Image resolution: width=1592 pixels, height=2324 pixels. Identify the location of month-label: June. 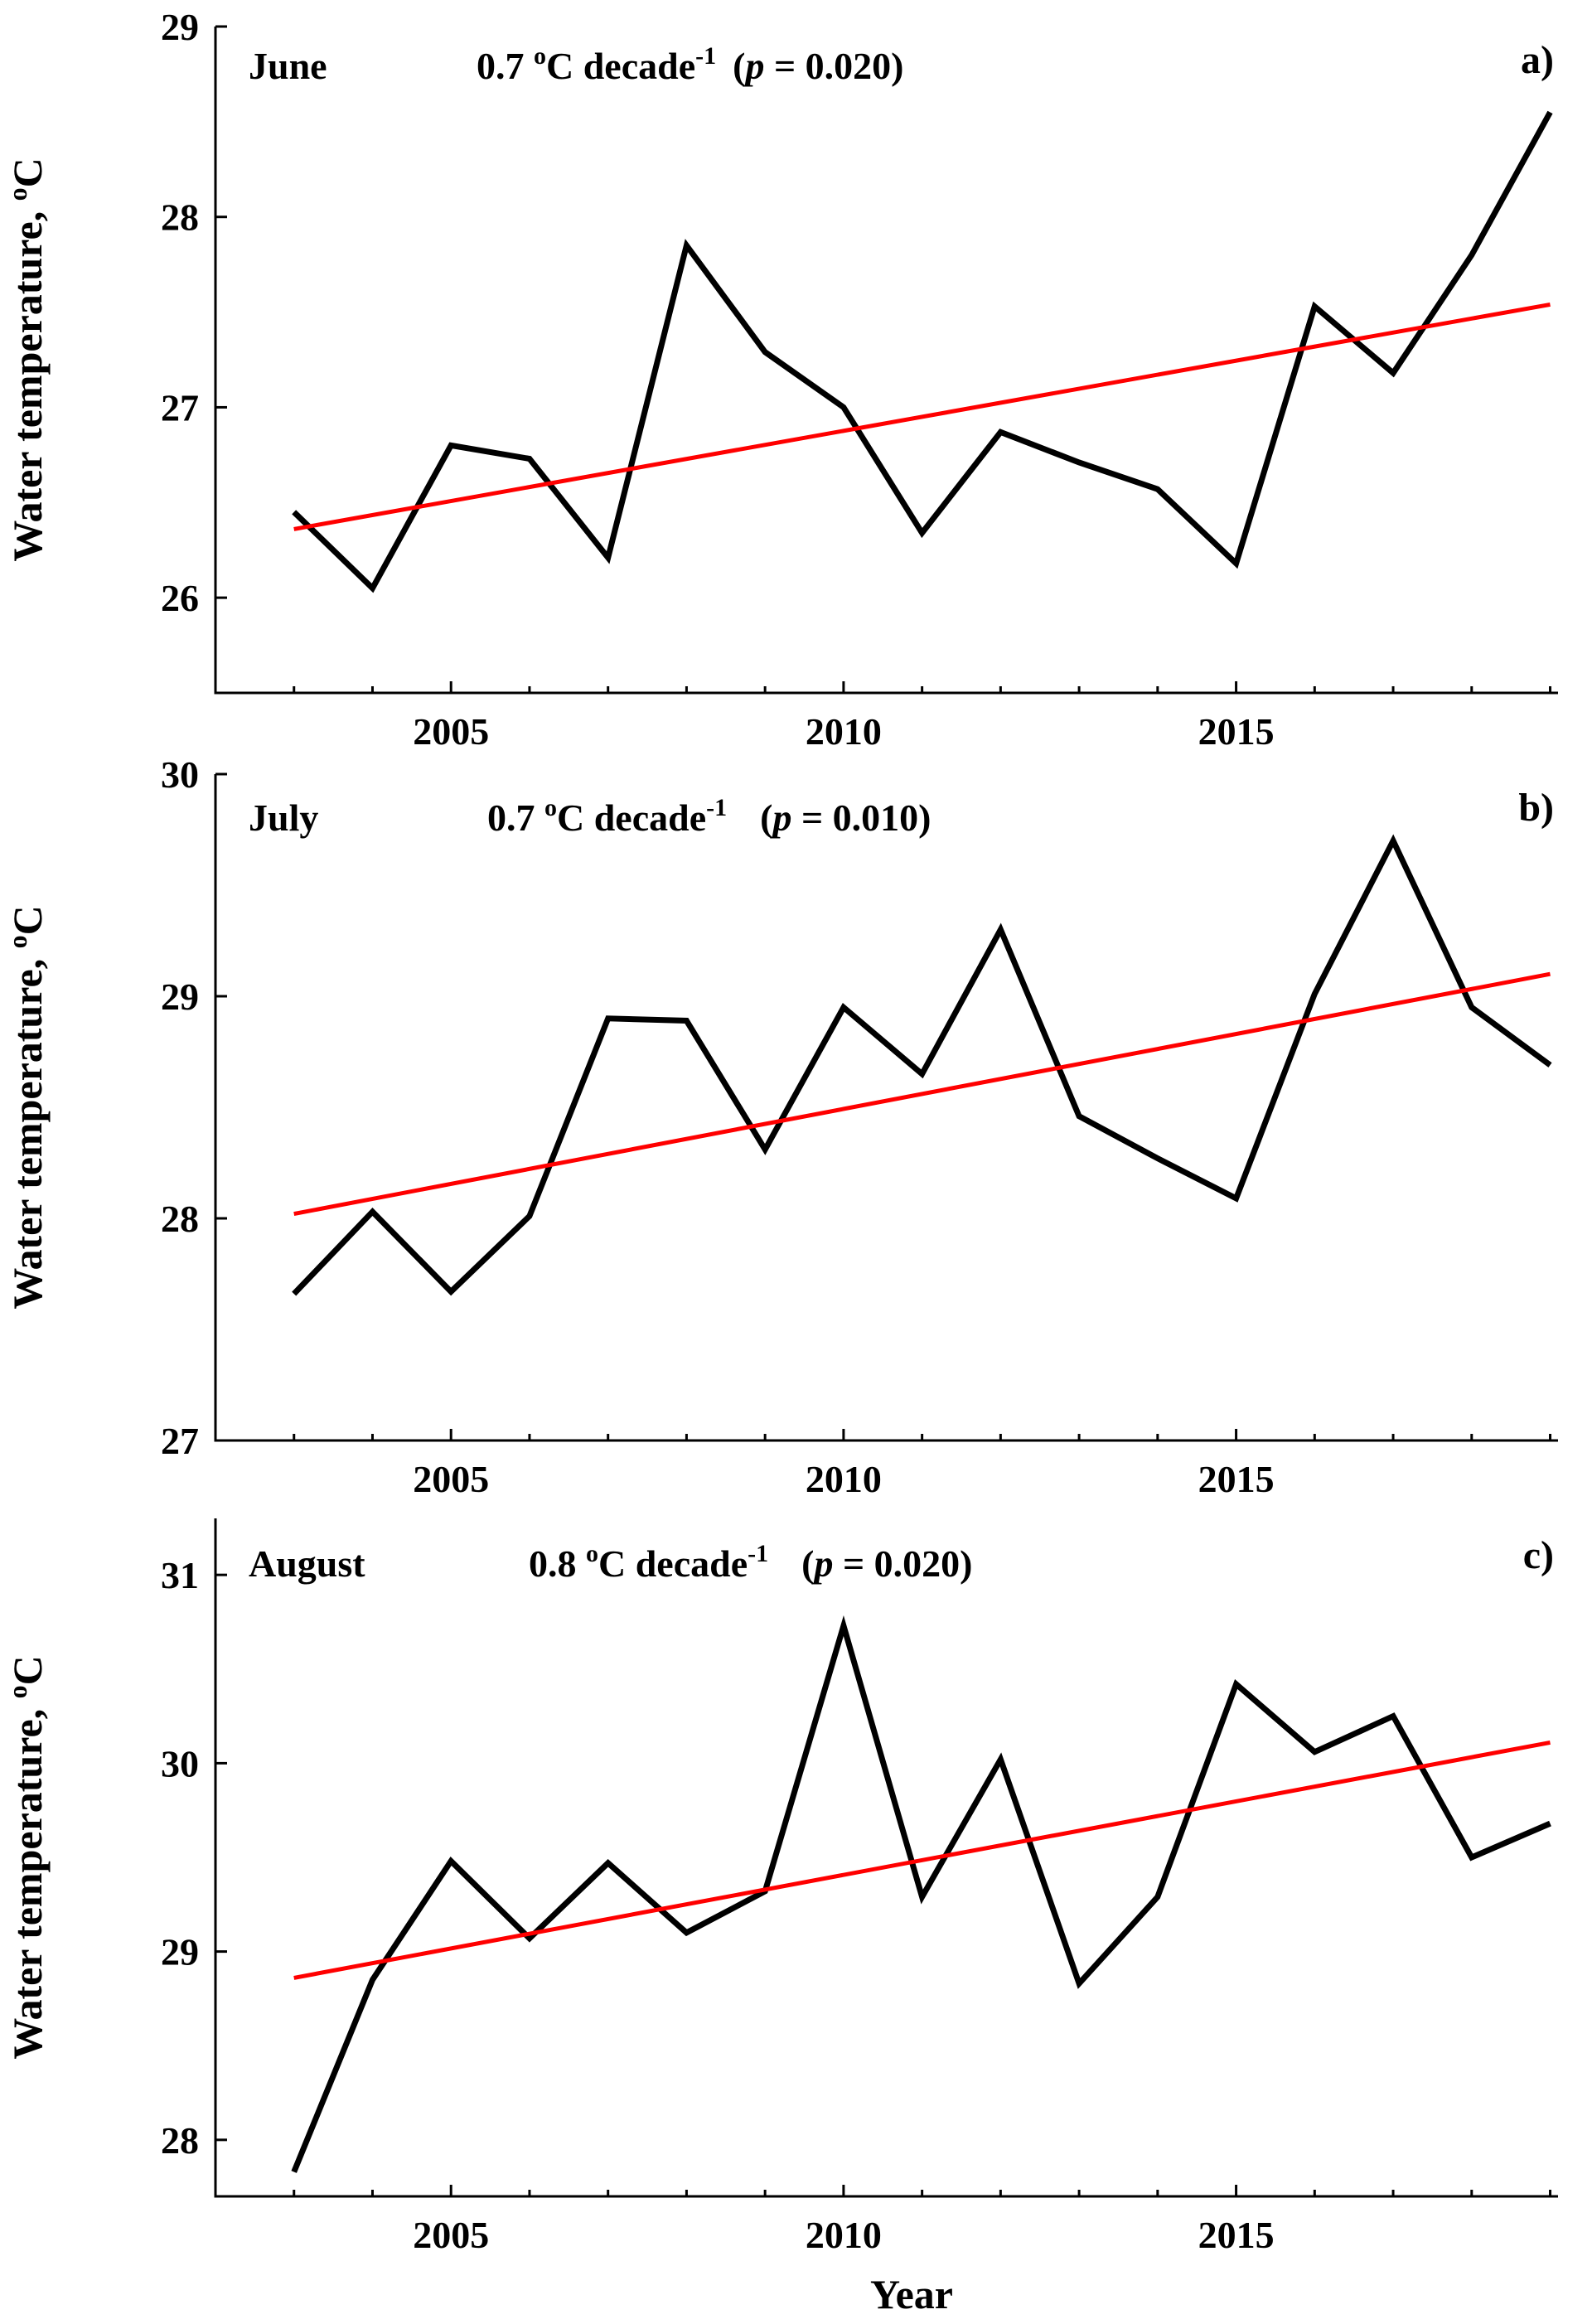
(288, 66).